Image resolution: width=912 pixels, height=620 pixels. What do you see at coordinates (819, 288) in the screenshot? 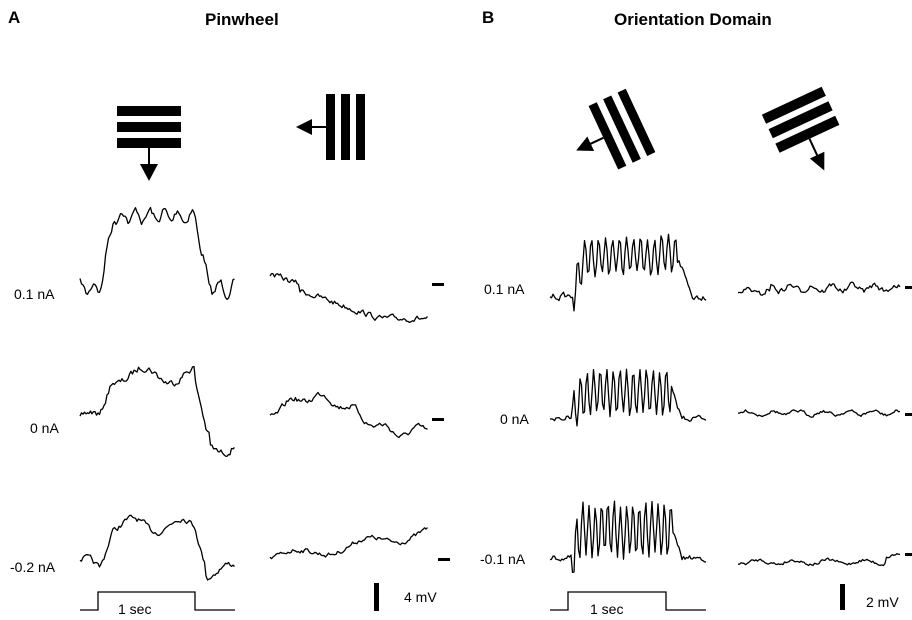
I see `trace-b-orthogonal-0.1nA` at bounding box center [819, 288].